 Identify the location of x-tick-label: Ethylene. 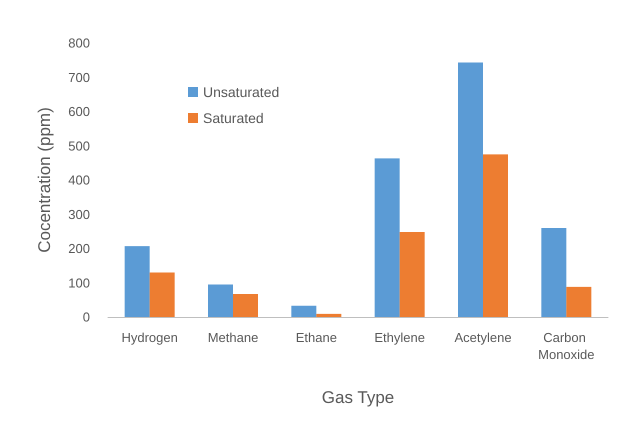
(399, 337).